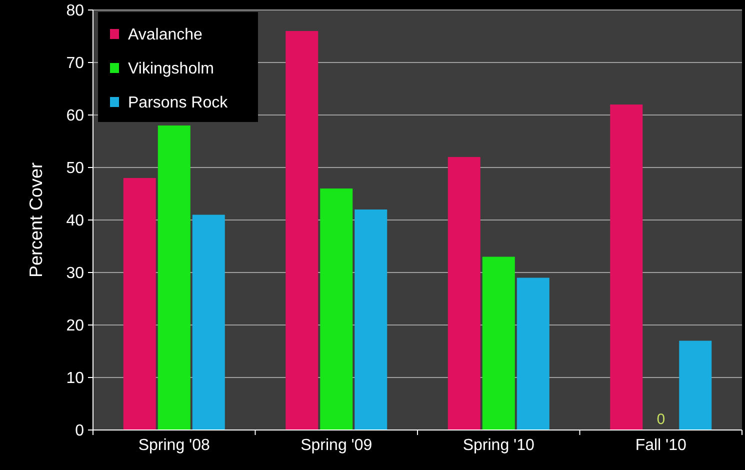 The width and height of the screenshot is (745, 470). Describe the element at coordinates (178, 103) in the screenshot. I see `legend-label: Parsons Rock` at that location.